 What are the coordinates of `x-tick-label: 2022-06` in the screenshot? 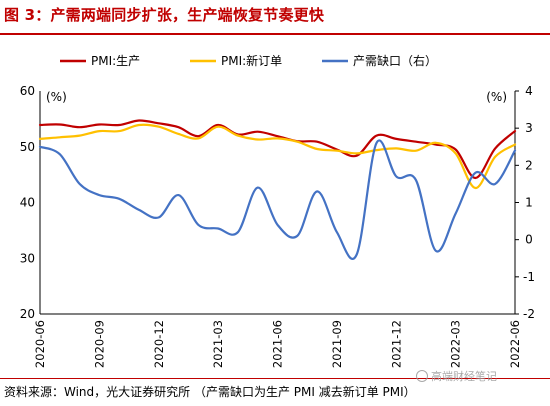 It's located at (515, 344).